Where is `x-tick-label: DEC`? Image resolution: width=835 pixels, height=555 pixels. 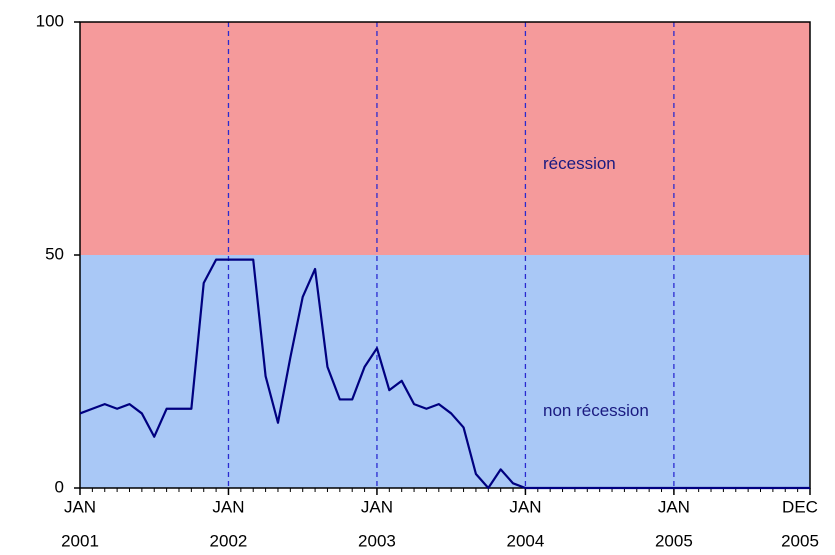 x-tick-label: DEC is located at coordinates (800, 506).